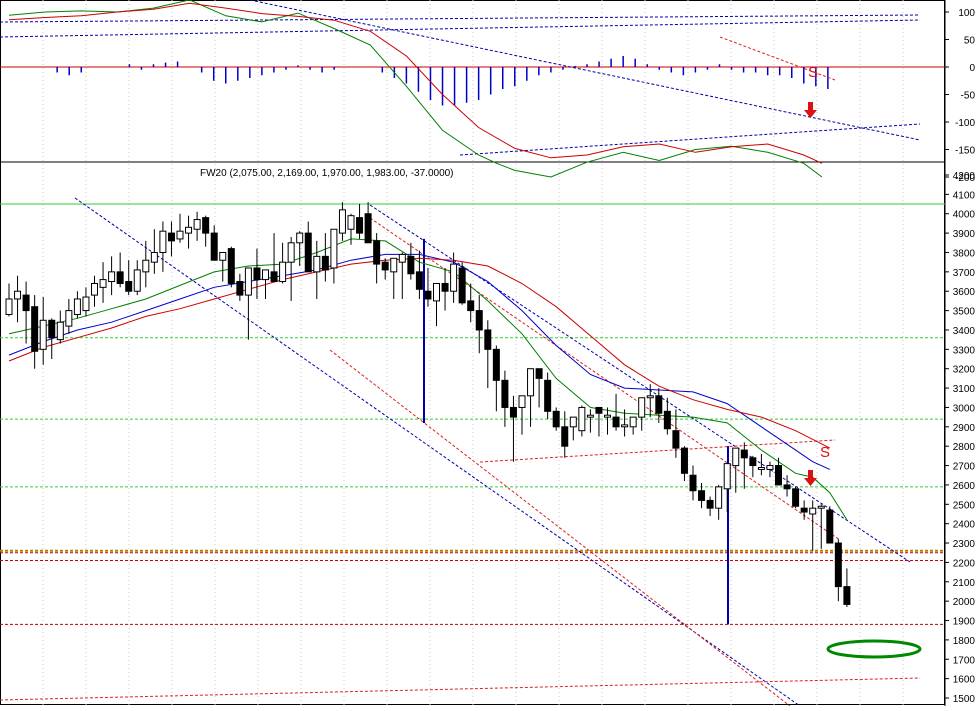  I want to click on price-y-tick-label: 2500, so click(964, 505).